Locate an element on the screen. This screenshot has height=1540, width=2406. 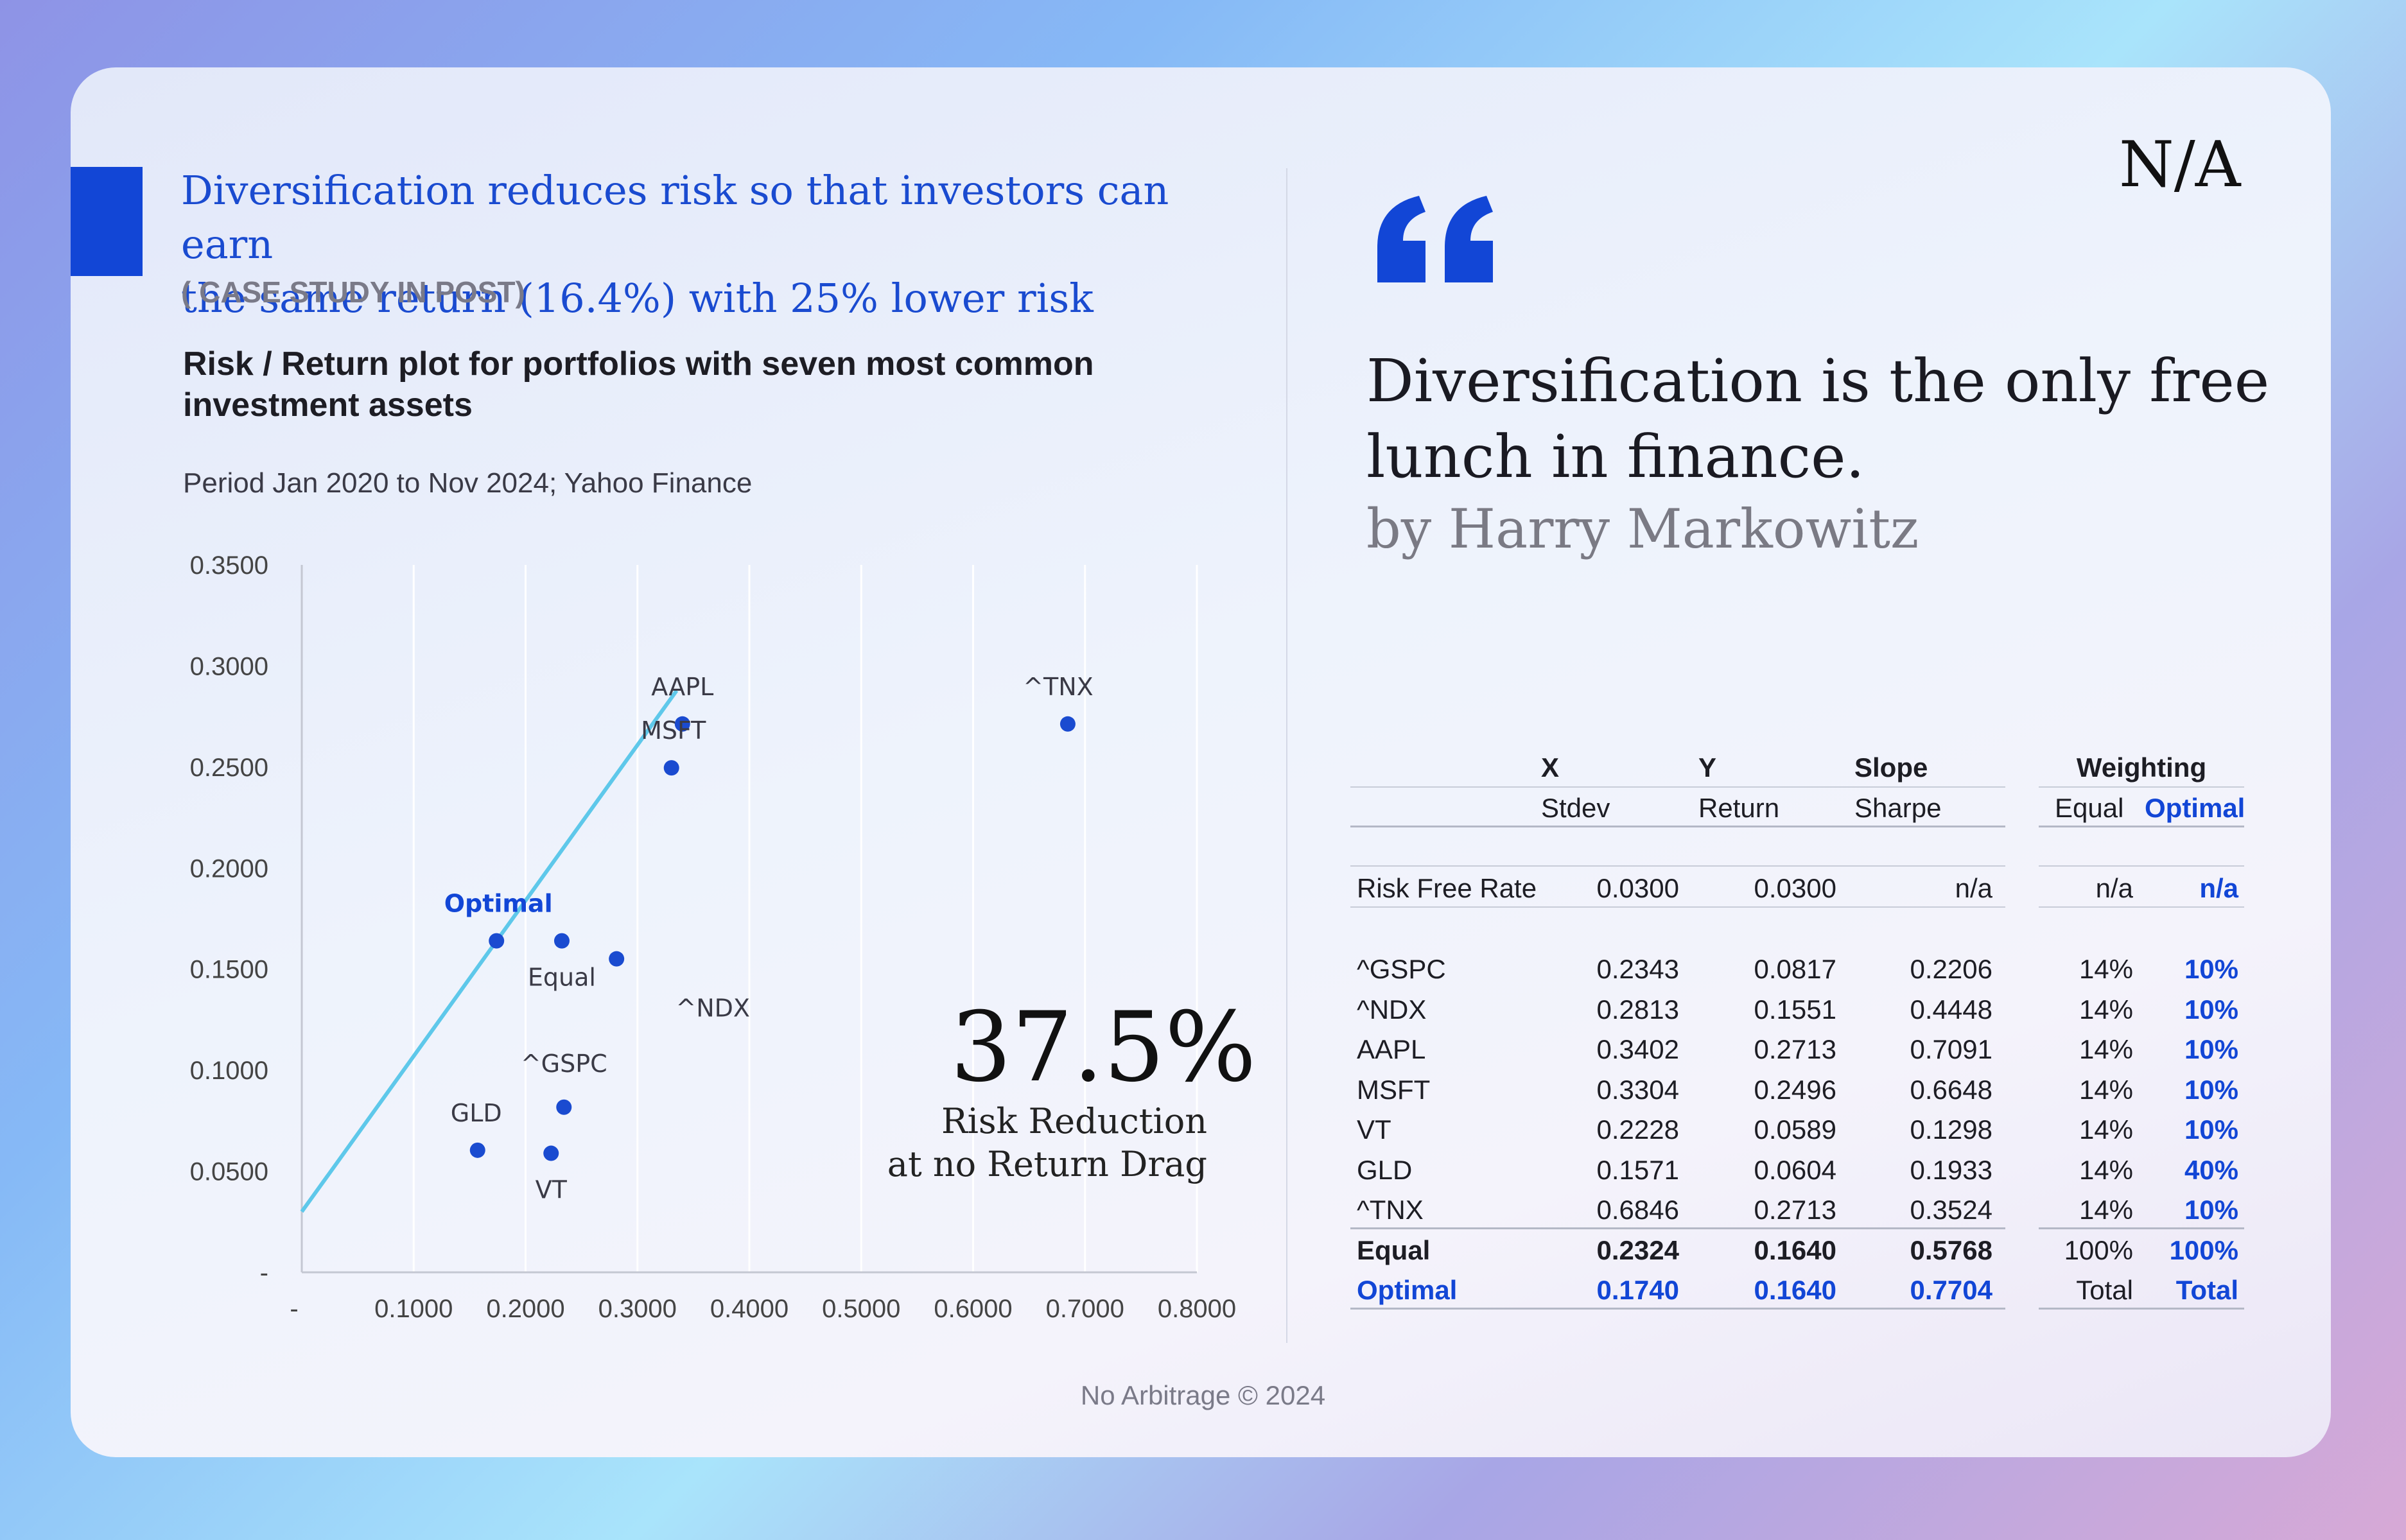
y-tick-label: - is located at coordinates (264, 1273).